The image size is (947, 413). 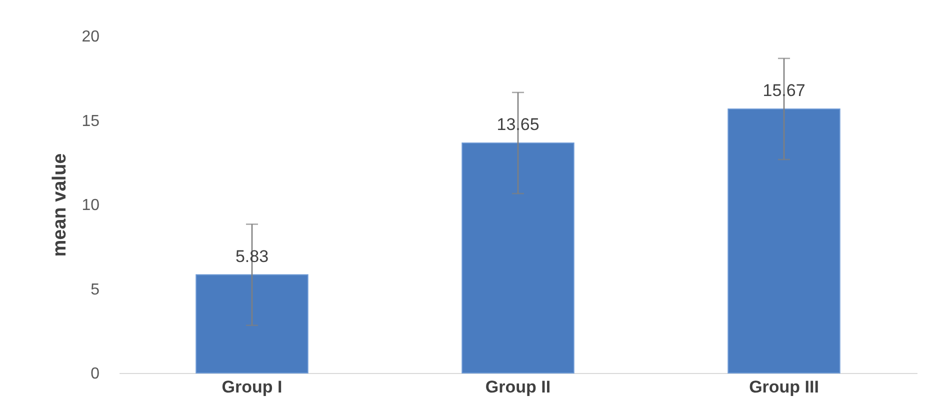 What do you see at coordinates (252, 387) in the screenshot?
I see `x-tick-label: Group I` at bounding box center [252, 387].